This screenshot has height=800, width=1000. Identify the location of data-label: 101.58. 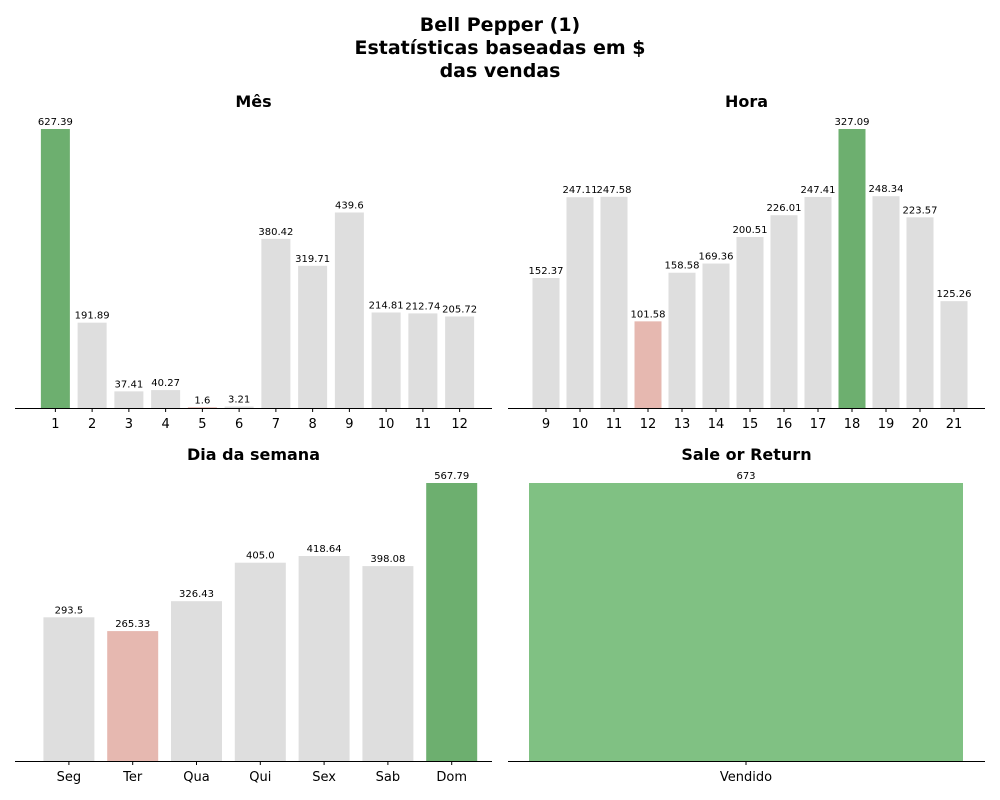
(648, 314).